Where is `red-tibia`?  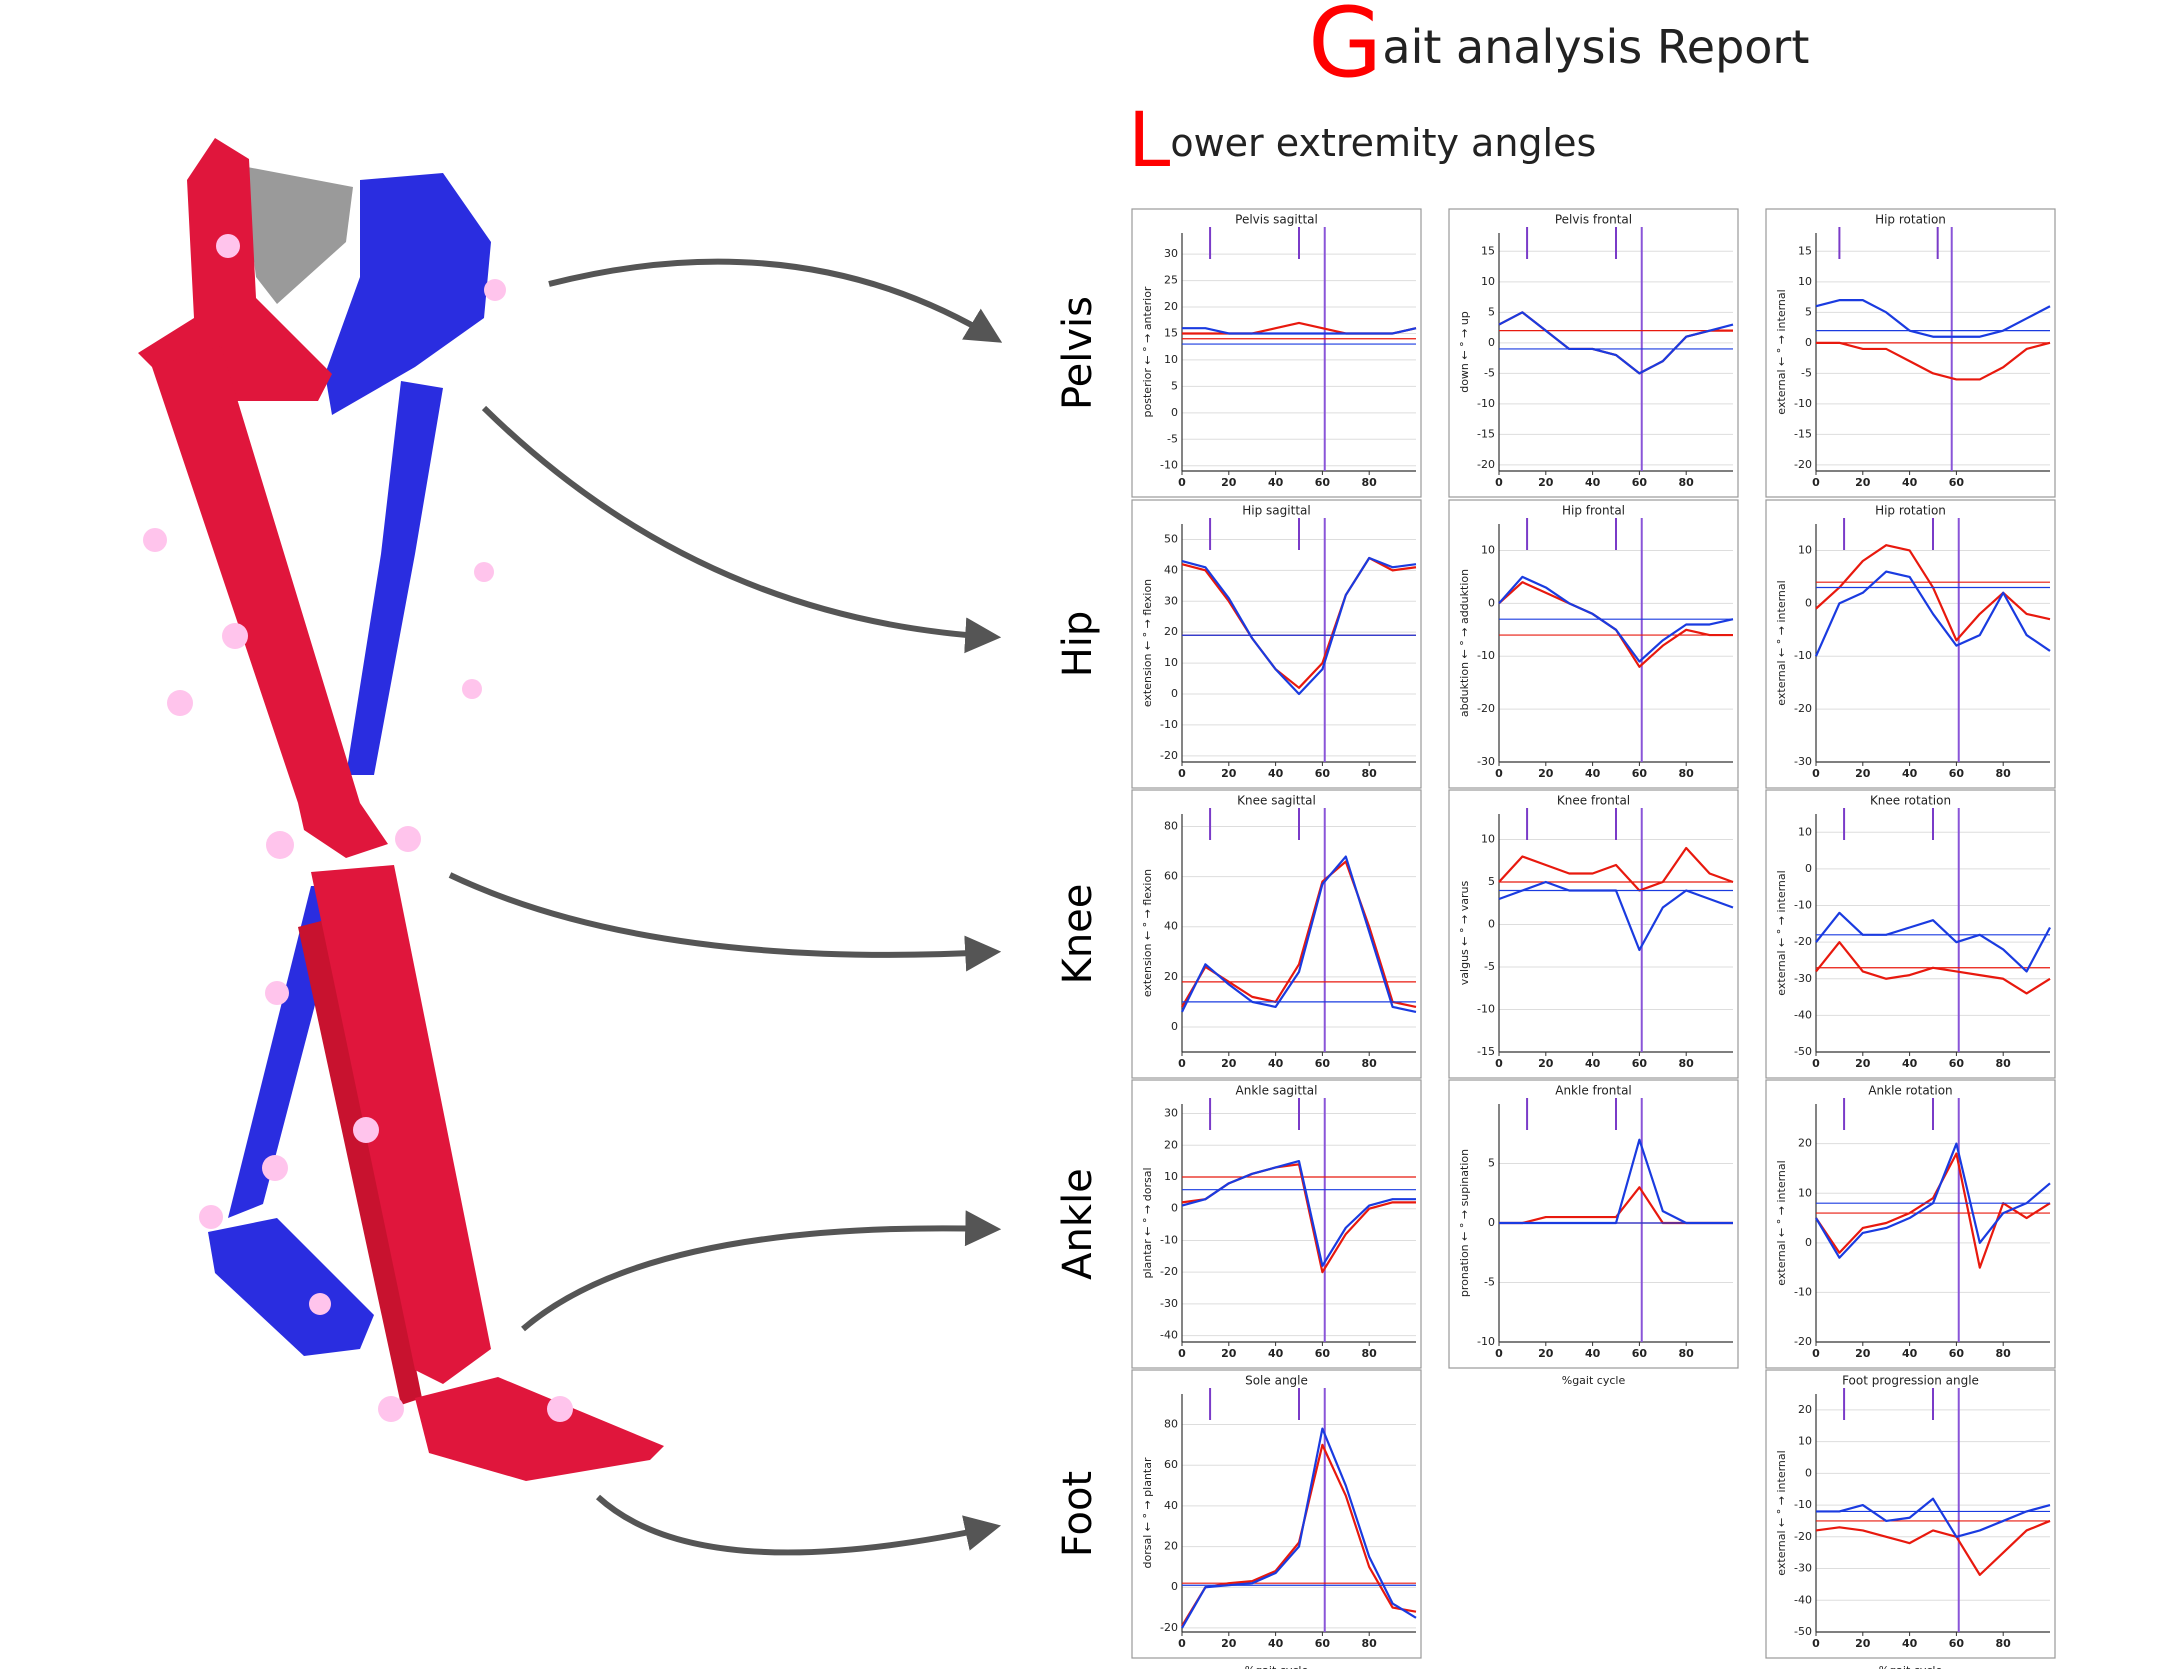
red-tibia is located at coordinates (401, 1124).